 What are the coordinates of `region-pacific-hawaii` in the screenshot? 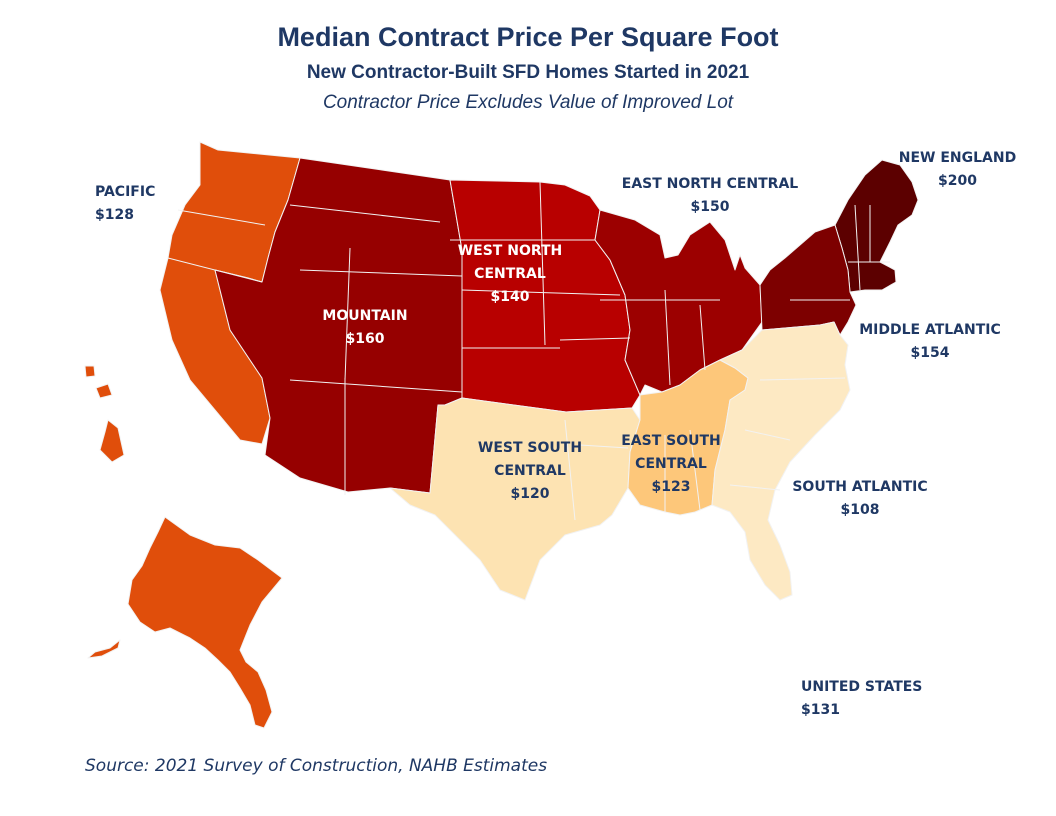 It's located at (104, 414).